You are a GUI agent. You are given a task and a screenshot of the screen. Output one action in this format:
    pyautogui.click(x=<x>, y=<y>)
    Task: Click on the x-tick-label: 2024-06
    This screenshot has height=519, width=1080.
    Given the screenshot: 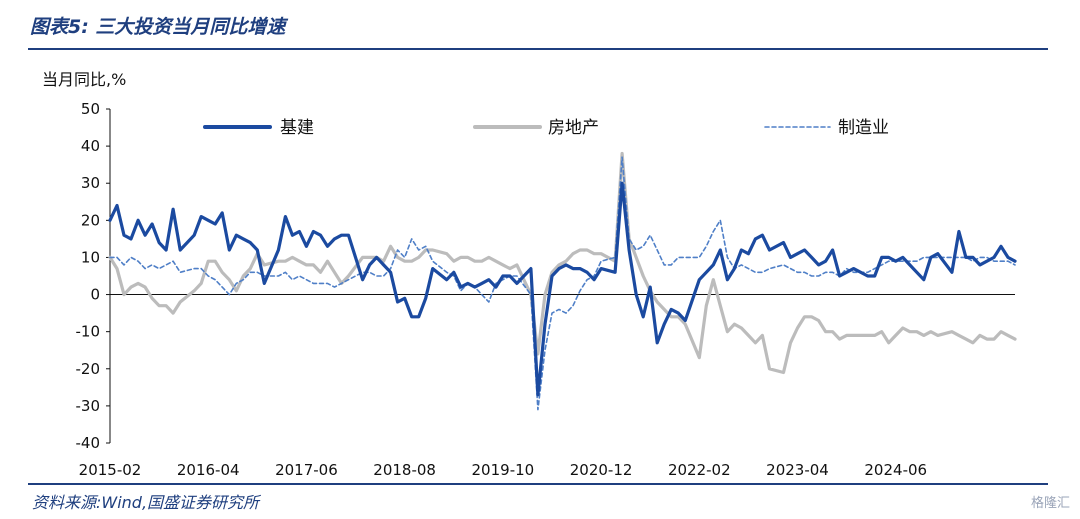 What is the action you would take?
    pyautogui.click(x=895, y=470)
    